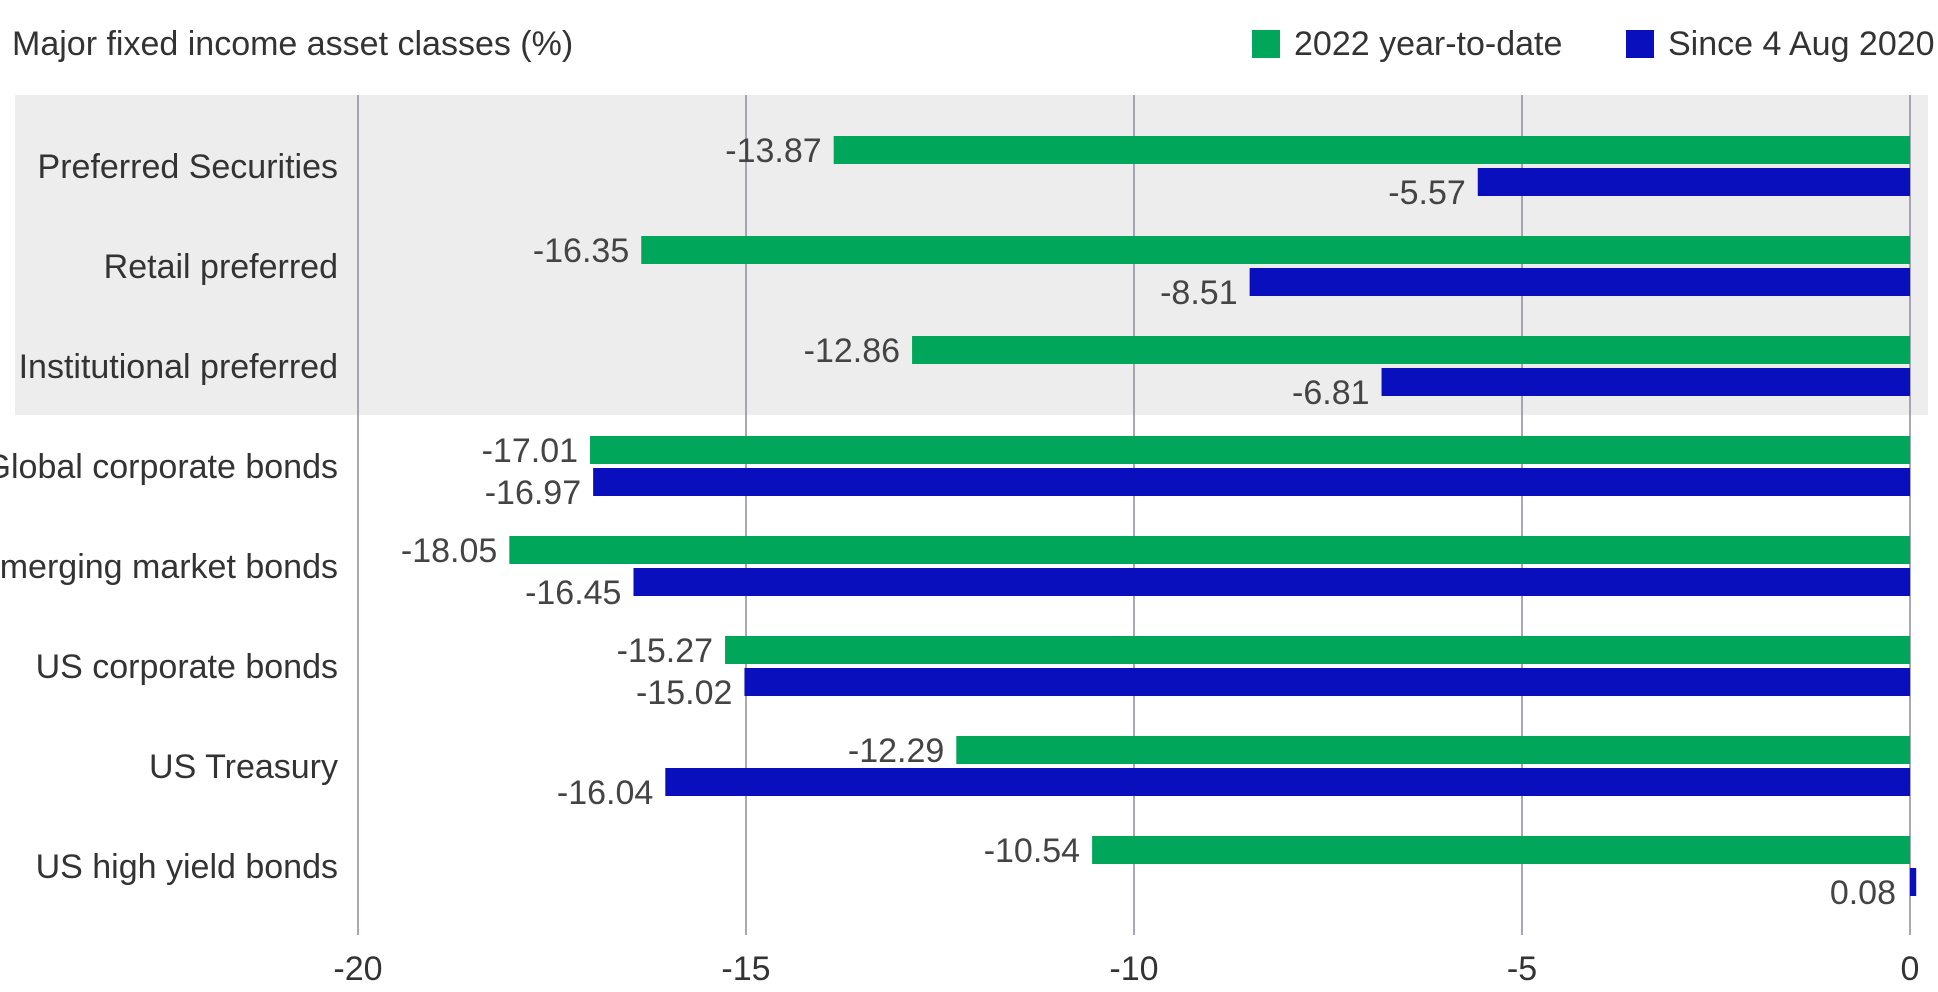 Image resolution: width=1938 pixels, height=992 pixels. What do you see at coordinates (1693, 182) in the screenshot?
I see `bar-since-4-aug-2020-preferred-securities` at bounding box center [1693, 182].